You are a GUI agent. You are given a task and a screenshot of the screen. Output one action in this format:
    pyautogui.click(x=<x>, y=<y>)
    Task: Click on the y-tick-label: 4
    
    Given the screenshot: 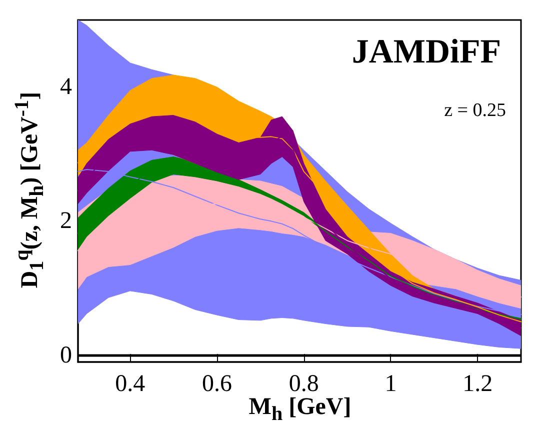 What is the action you would take?
    pyautogui.click(x=66, y=87)
    